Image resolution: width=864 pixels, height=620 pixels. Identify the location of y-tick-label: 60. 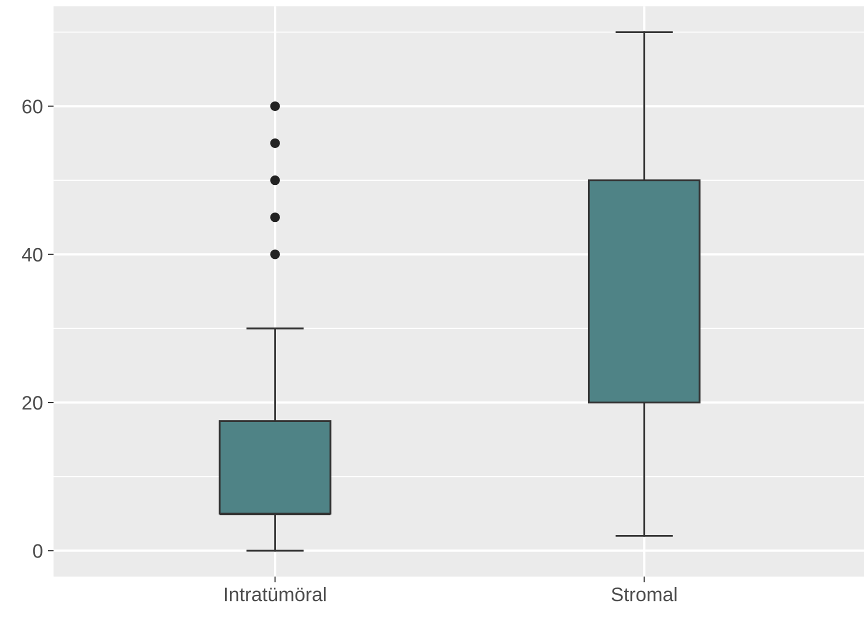
(32, 107).